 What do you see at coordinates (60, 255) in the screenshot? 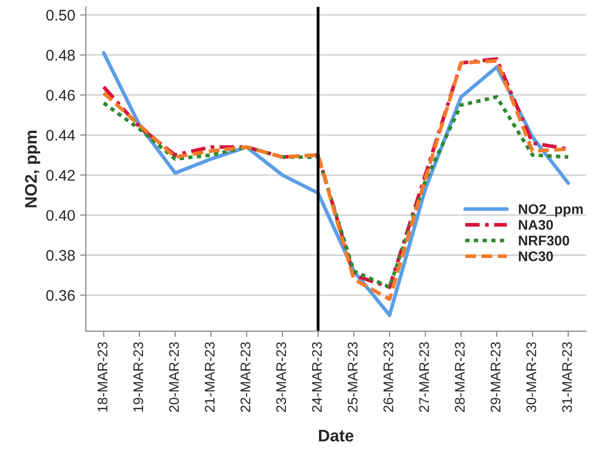
I see `y-tick-label: 0.38` at bounding box center [60, 255].